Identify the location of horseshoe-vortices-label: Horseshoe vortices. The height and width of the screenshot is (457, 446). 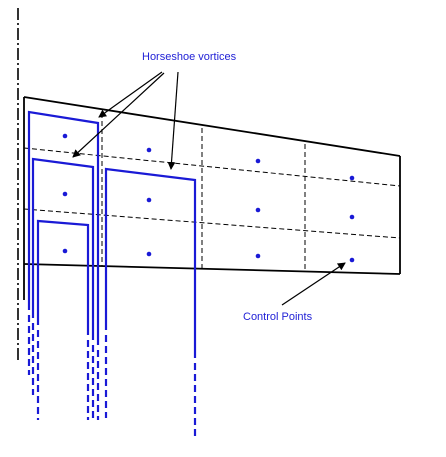
(189, 57).